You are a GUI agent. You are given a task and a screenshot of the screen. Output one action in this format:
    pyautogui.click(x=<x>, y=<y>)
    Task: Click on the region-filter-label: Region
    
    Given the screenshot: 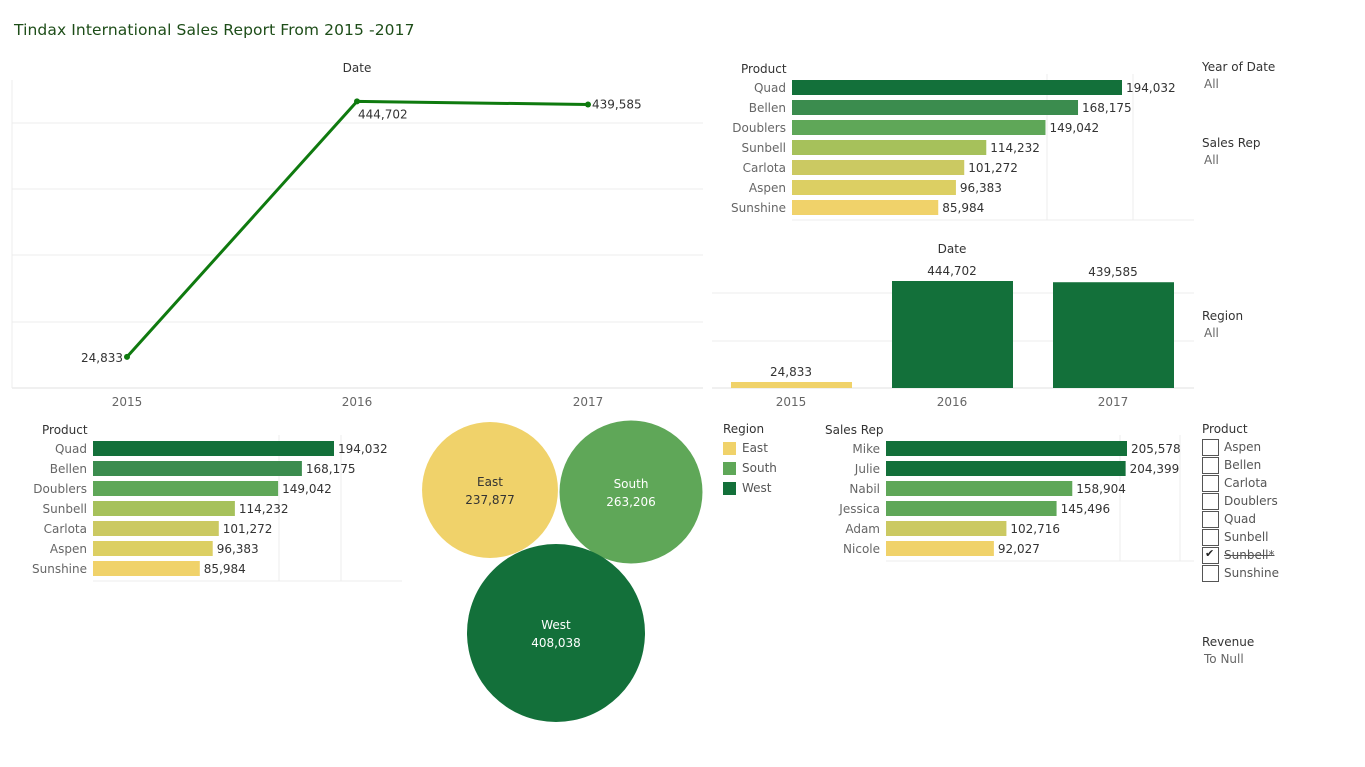 What is the action you would take?
    pyautogui.click(x=1223, y=316)
    